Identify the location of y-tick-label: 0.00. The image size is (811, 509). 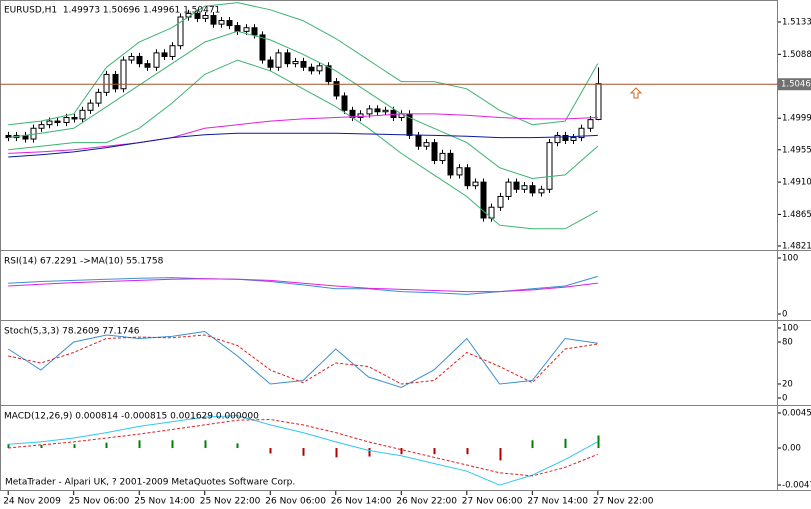
(791, 449).